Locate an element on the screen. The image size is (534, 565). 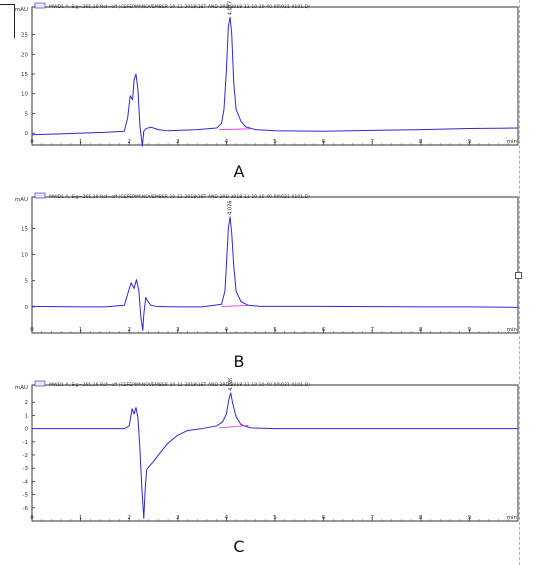
peak-retention-label: 4.076 is located at coordinates (231, 208).